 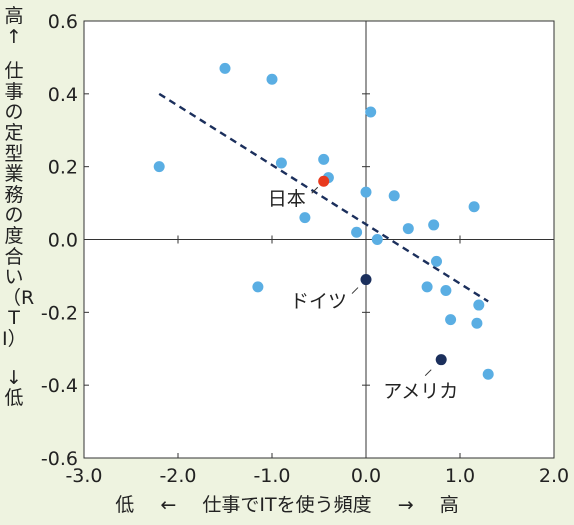 I want to click on y-tick-label: -0.4, so click(x=59, y=386).